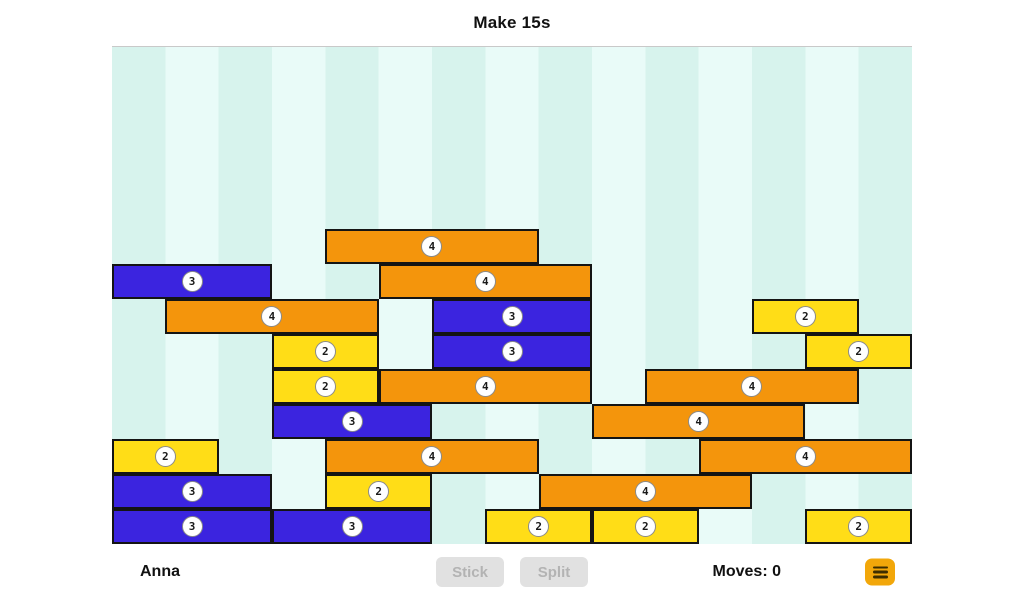 Image resolution: width=1024 pixels, height=600 pixels. I want to click on split-button: Split, so click(554, 572).